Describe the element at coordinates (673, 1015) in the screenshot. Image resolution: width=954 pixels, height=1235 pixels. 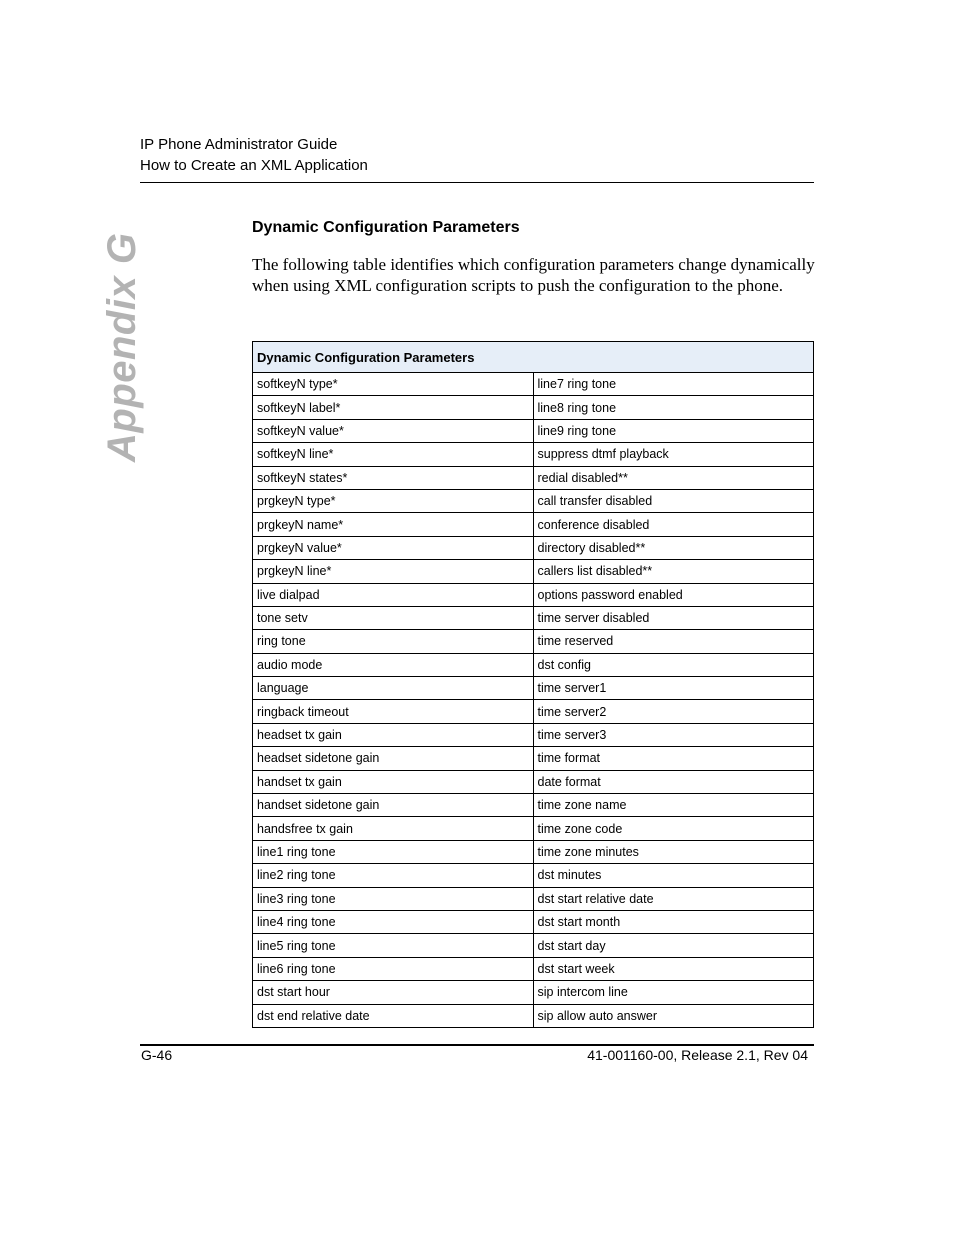
I see `table-cell: sip allow auto answer` at that location.